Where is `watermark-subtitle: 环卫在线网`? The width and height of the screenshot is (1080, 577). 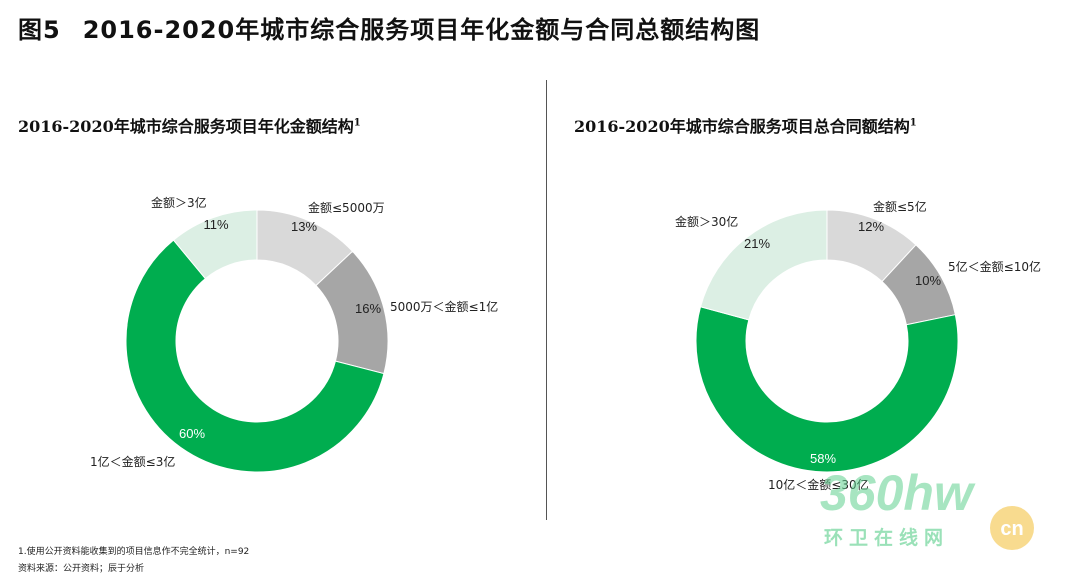
watermark-subtitle: 环卫在线网 is located at coordinates (886, 537).